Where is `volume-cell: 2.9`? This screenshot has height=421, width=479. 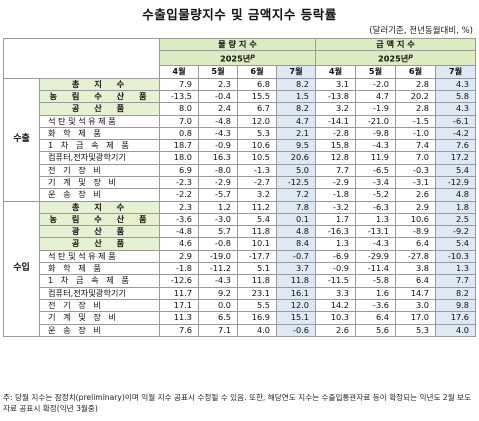 volume-cell: 2.9 is located at coordinates (179, 256).